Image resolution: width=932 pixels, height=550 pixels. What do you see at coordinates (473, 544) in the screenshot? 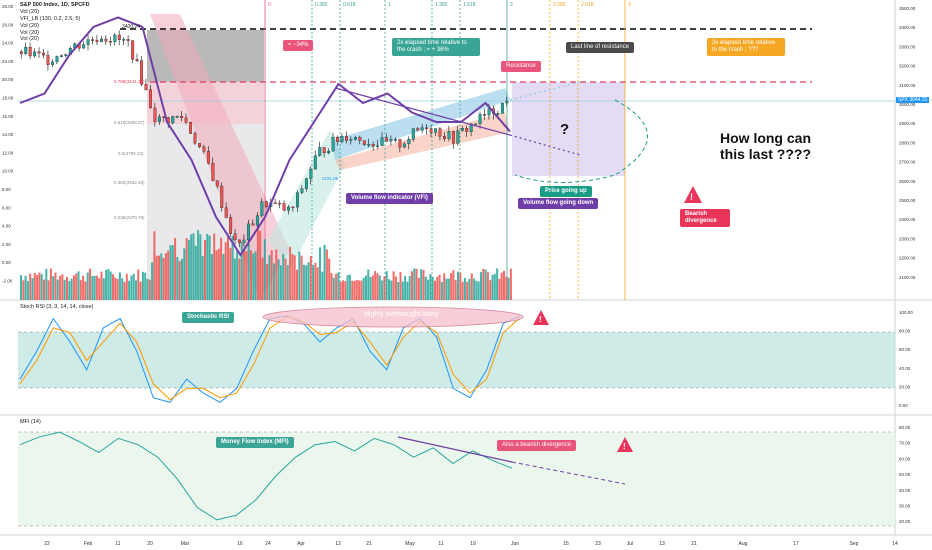
I see `time-tick-label: 19` at bounding box center [473, 544].